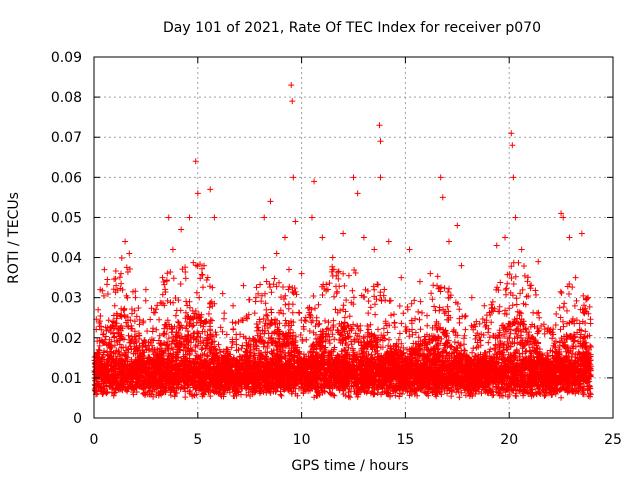  What do you see at coordinates (405, 440) in the screenshot?
I see `x-tick-label: 15` at bounding box center [405, 440].